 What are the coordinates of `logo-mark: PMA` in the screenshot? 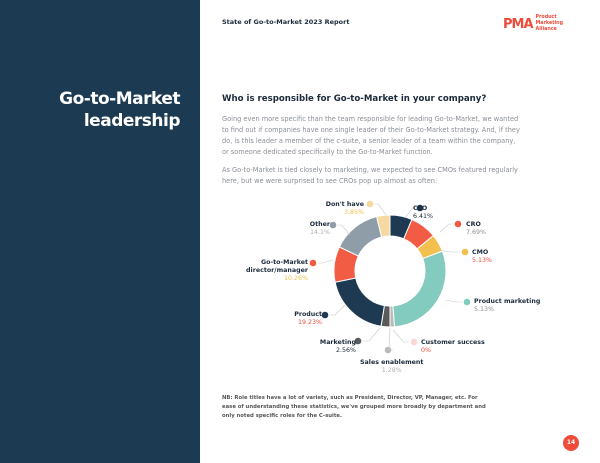 It's located at (518, 24).